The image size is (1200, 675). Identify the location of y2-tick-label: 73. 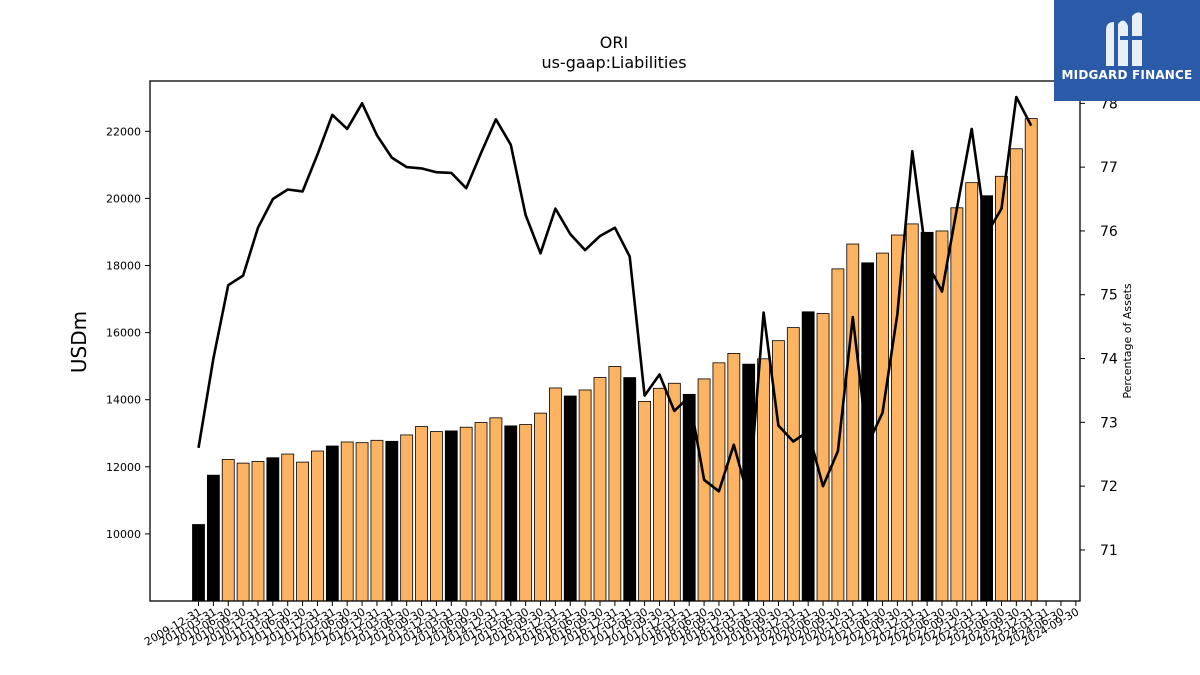
(1109, 423).